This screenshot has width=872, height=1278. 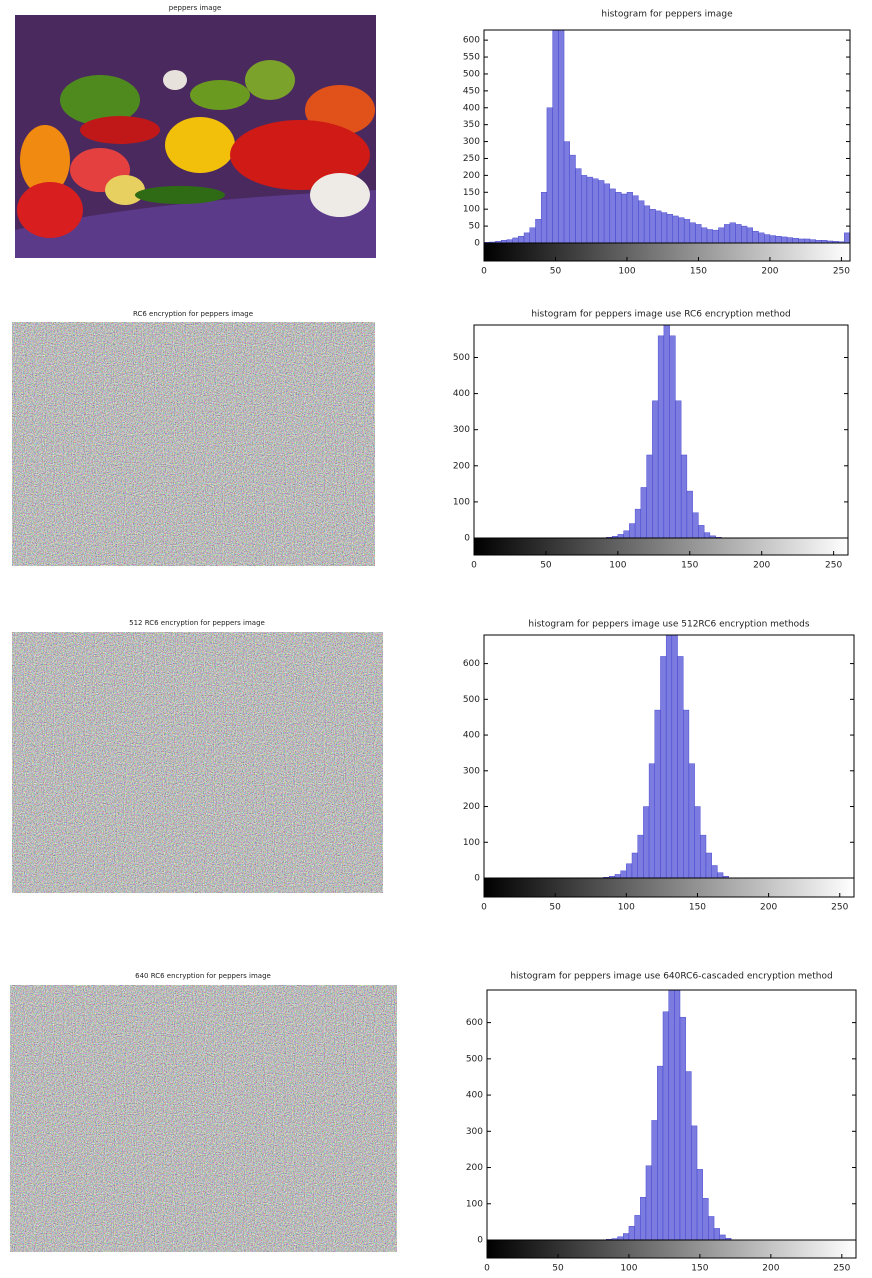 I want to click on chart-title: histogram for peppers image, so click(x=667, y=15).